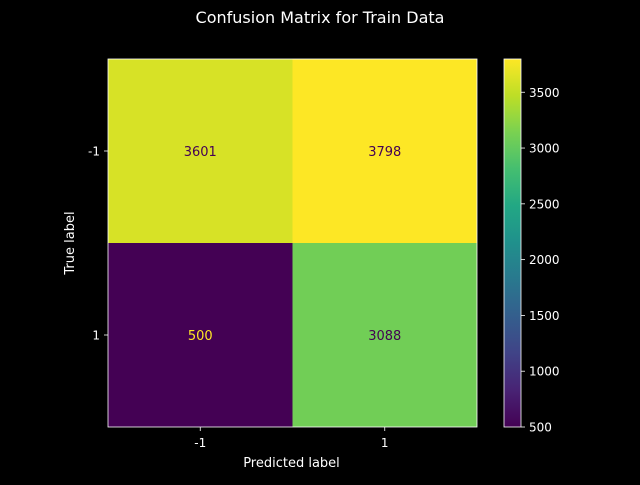 The image size is (640, 485). I want to click on y-axis-label: True label, so click(70, 243).